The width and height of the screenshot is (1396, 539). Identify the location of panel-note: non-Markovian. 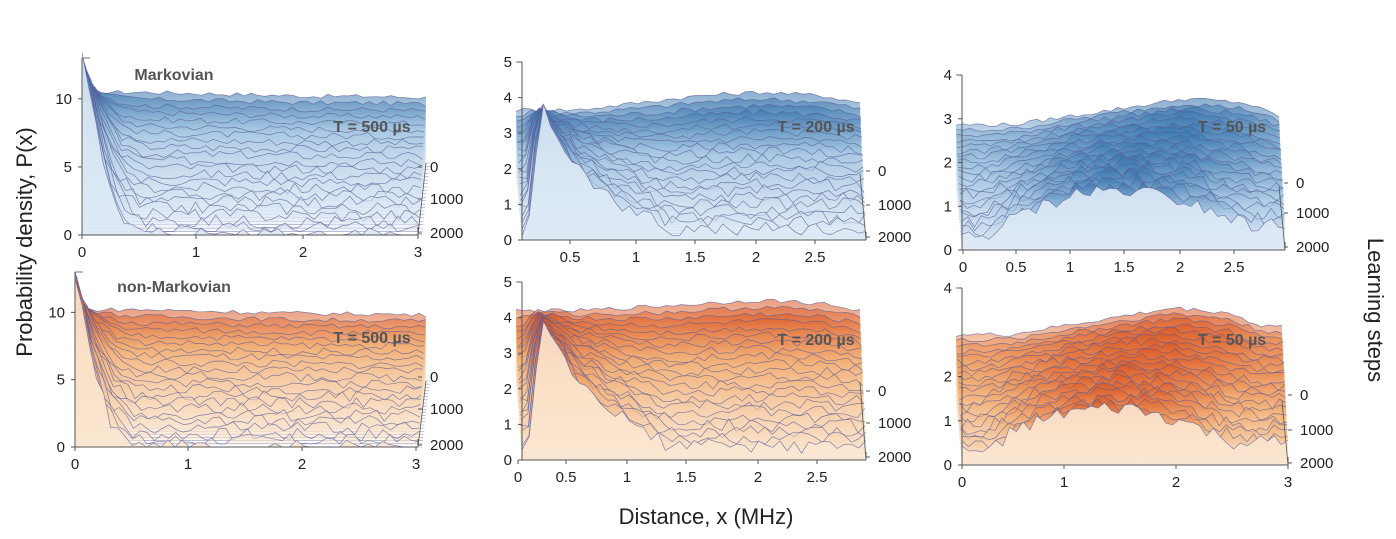
(174, 287).